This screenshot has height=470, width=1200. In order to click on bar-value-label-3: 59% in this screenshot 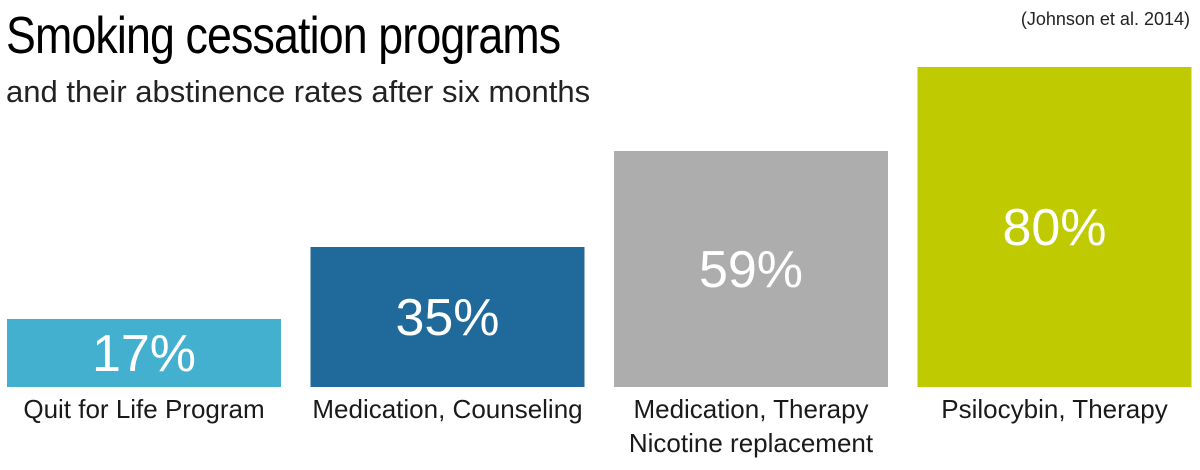, I will do `click(751, 270)`.